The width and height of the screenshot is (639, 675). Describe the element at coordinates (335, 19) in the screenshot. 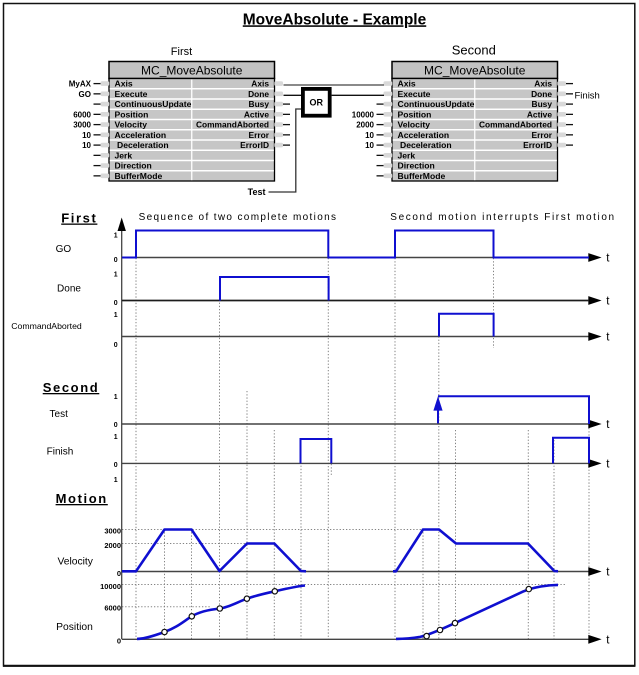

I see `svg-text: MoveAbsolute - Example` at that location.